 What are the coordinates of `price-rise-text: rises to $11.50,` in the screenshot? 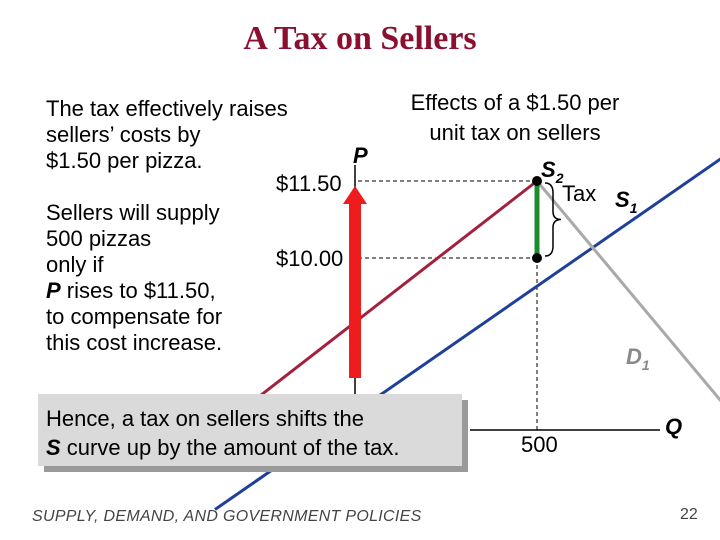 It's located at (138, 290).